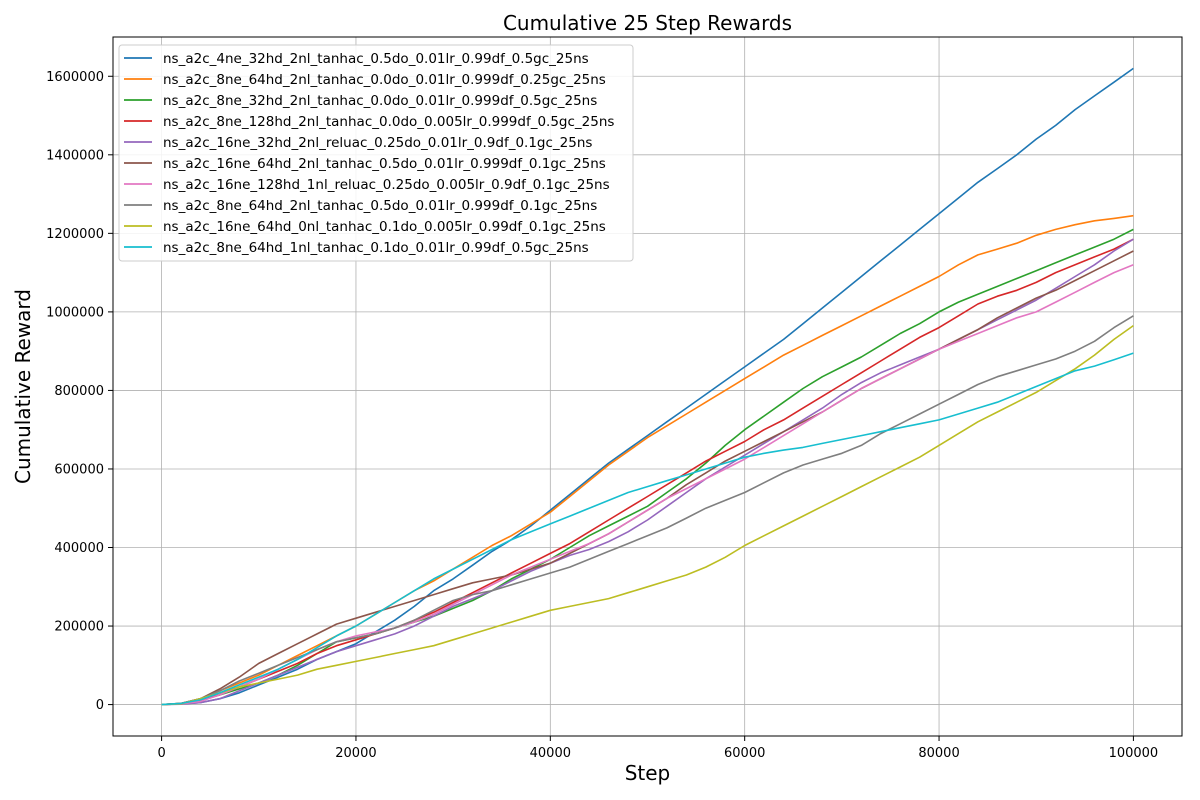  I want to click on y-tick-label: 400000, so click(79, 548).